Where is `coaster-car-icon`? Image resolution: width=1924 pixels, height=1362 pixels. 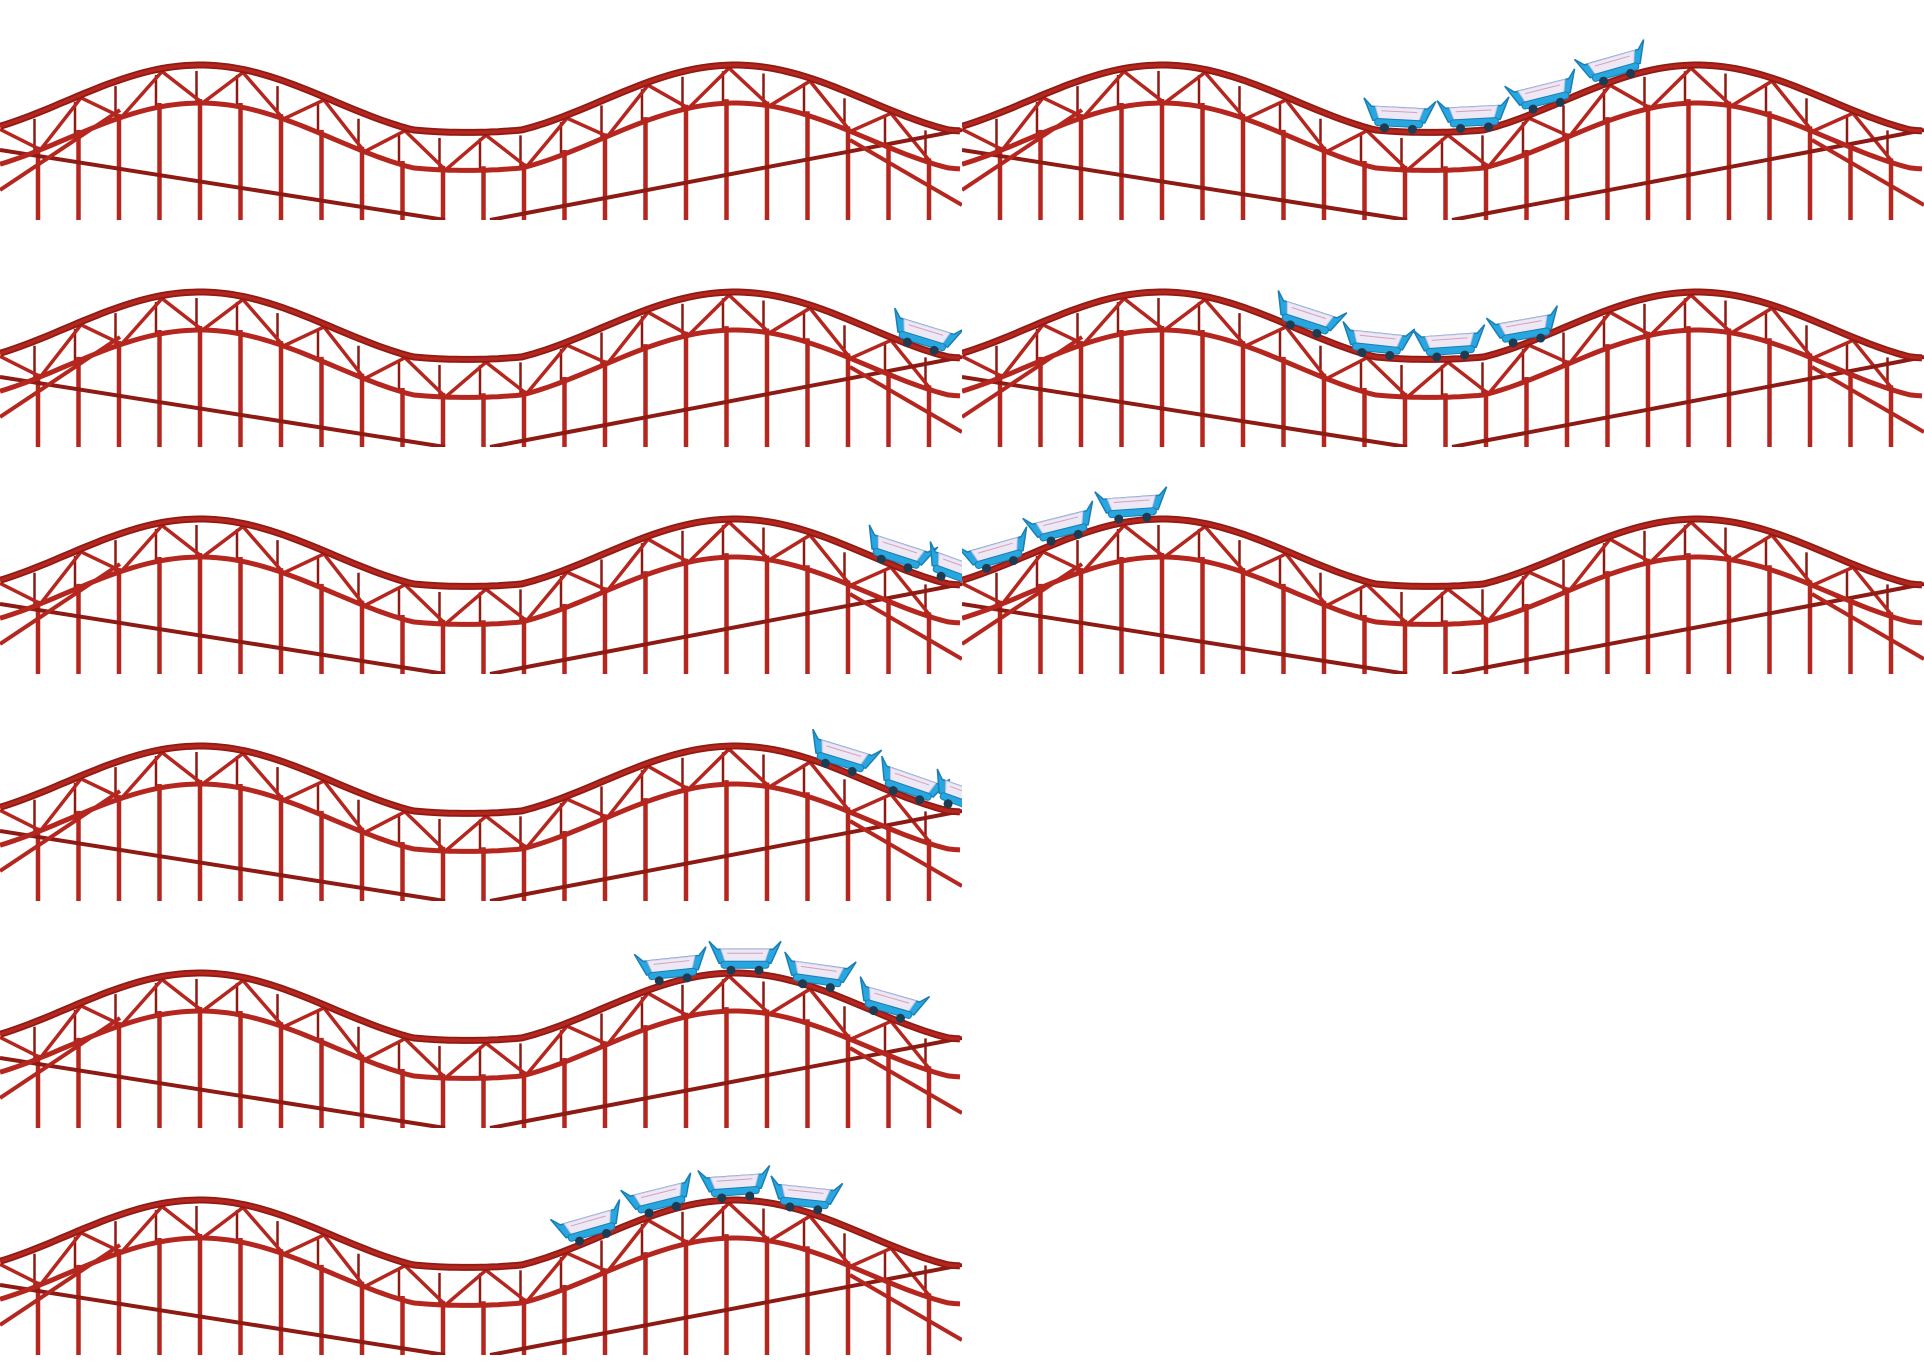
coaster-car-icon is located at coordinates (745, 958).